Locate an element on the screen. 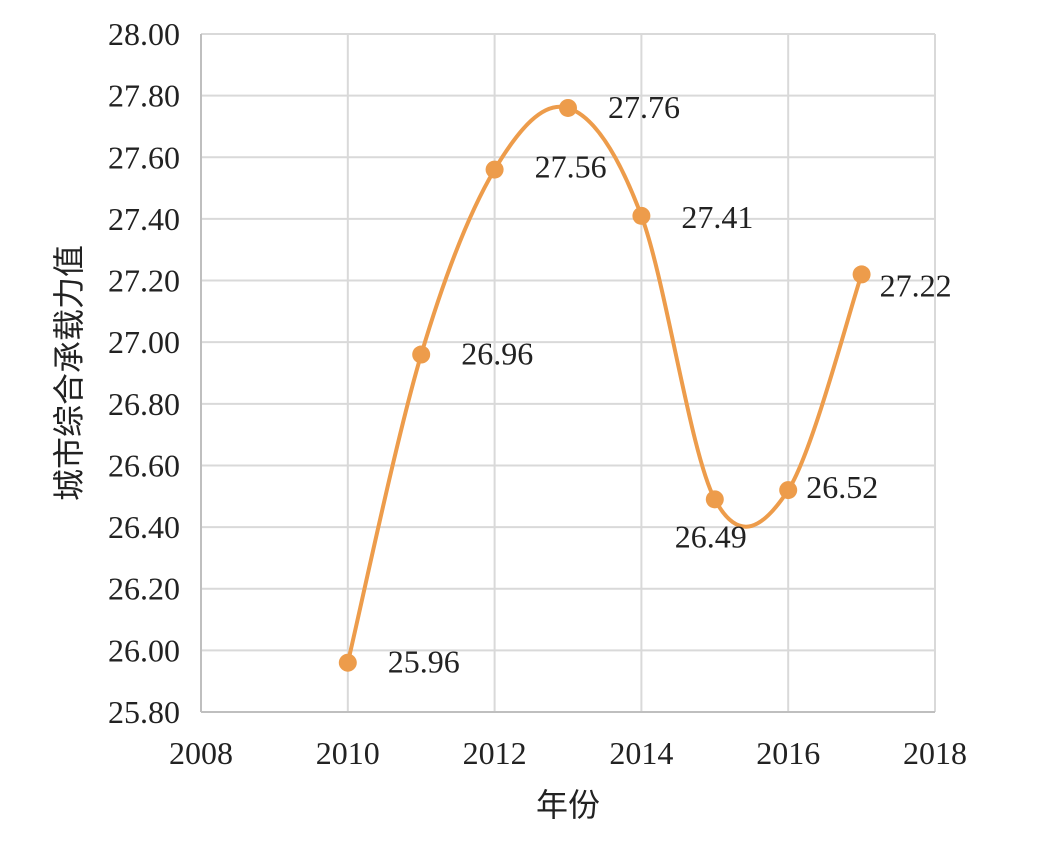 The height and width of the screenshot is (844, 1048). y-tick-label: 26.20 is located at coordinates (144, 589).